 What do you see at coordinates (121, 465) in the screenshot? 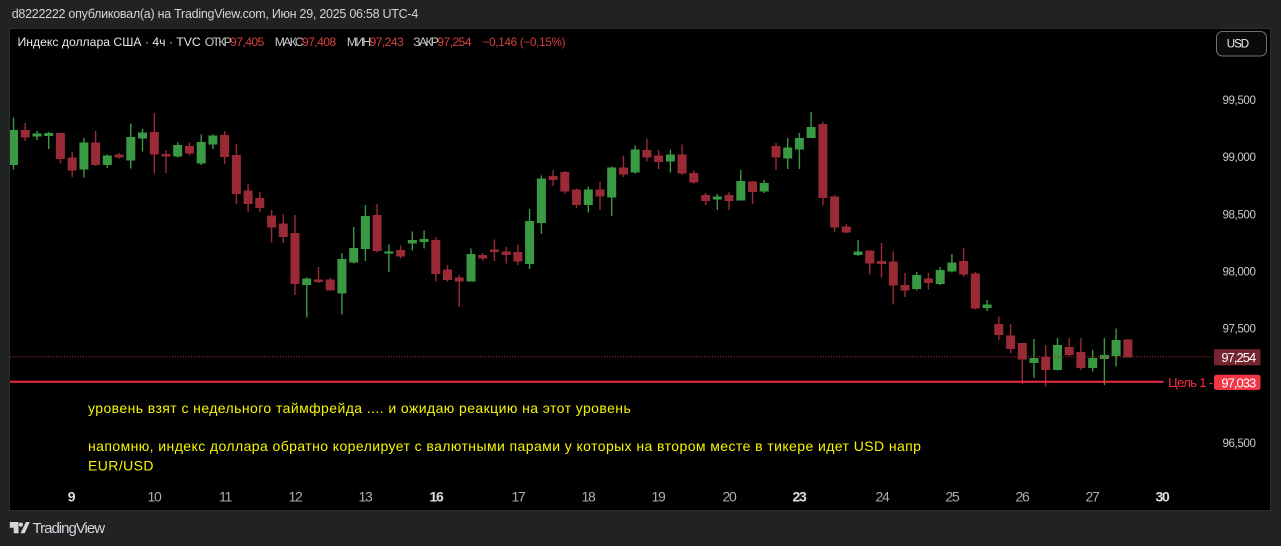
I see `svg-text: EUR/USD` at bounding box center [121, 465].